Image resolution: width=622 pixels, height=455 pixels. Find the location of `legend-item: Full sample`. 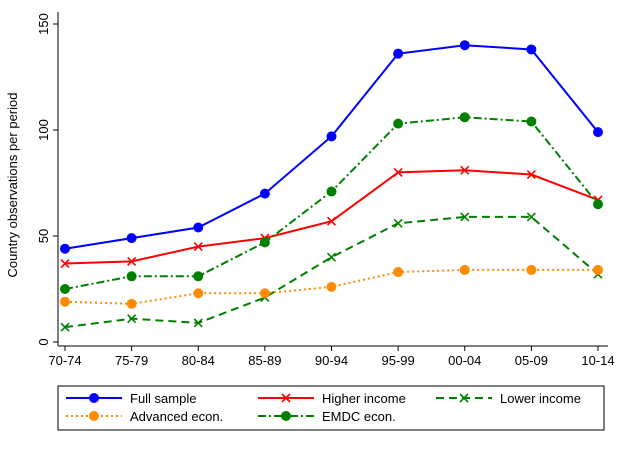

legend-item: Full sample is located at coordinates (131, 398).